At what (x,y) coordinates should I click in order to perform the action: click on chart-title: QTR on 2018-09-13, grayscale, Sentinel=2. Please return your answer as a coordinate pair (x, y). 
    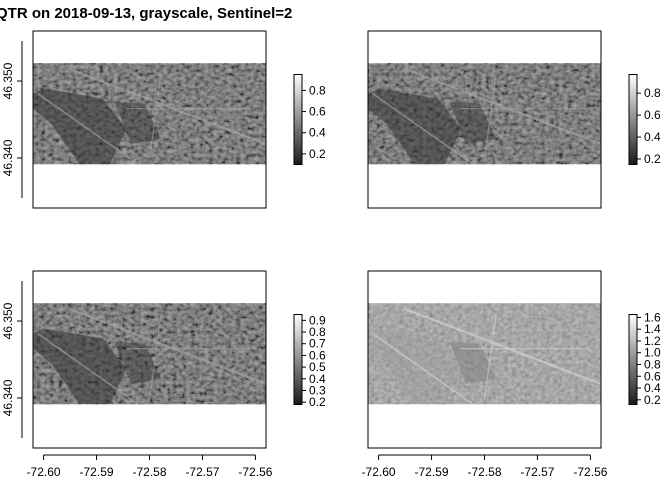
    Looking at the image, I should click on (146, 13).